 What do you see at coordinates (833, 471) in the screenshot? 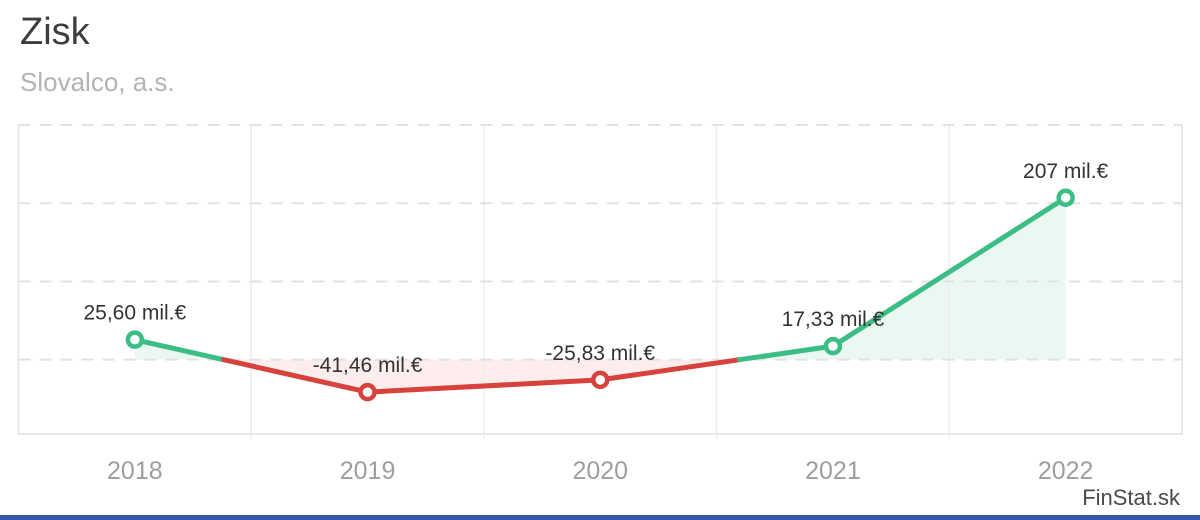
I see `x-tick-label-2021: 2021` at bounding box center [833, 471].